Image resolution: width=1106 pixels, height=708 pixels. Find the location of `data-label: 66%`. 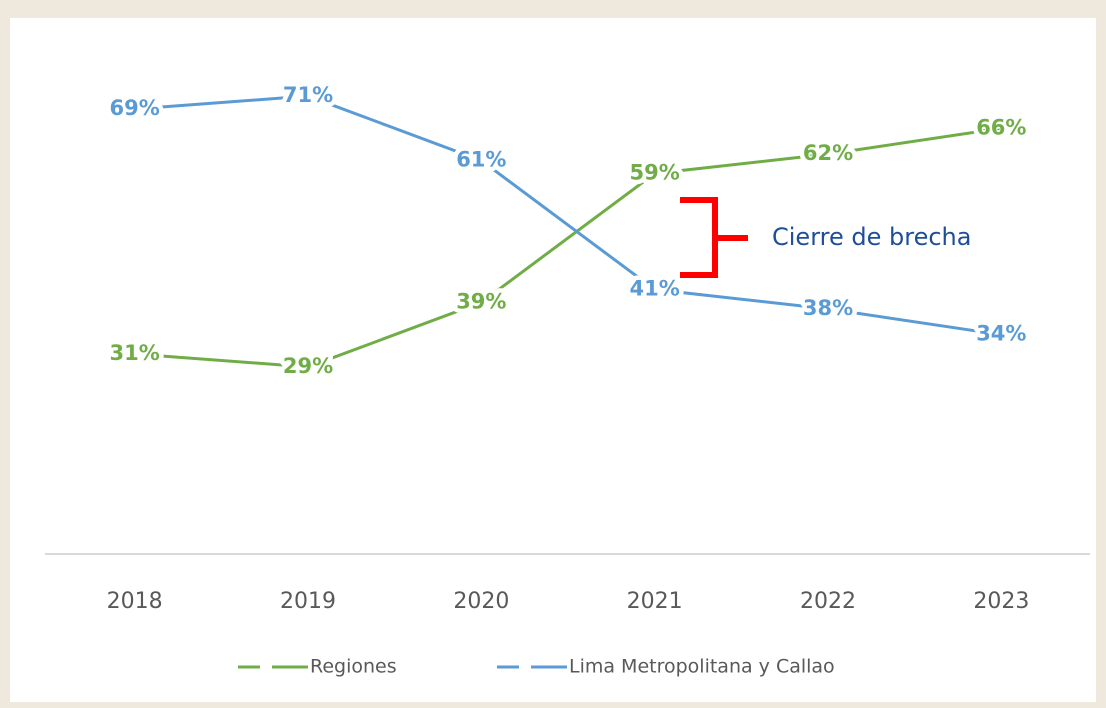

data-label: 66% is located at coordinates (1001, 127).